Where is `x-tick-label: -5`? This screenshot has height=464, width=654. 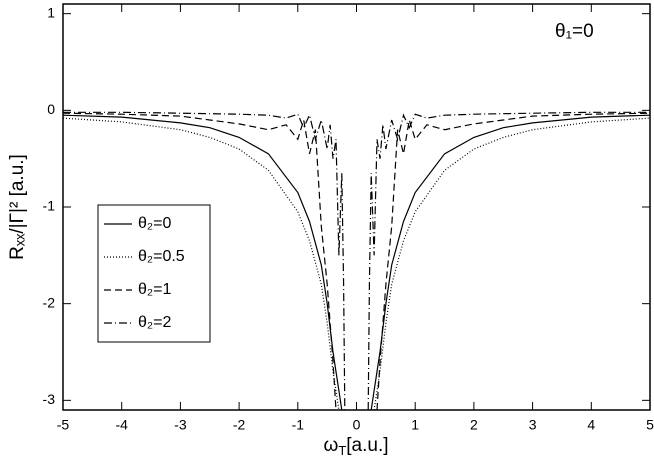 x-tick-label: -5 is located at coordinates (63, 425).